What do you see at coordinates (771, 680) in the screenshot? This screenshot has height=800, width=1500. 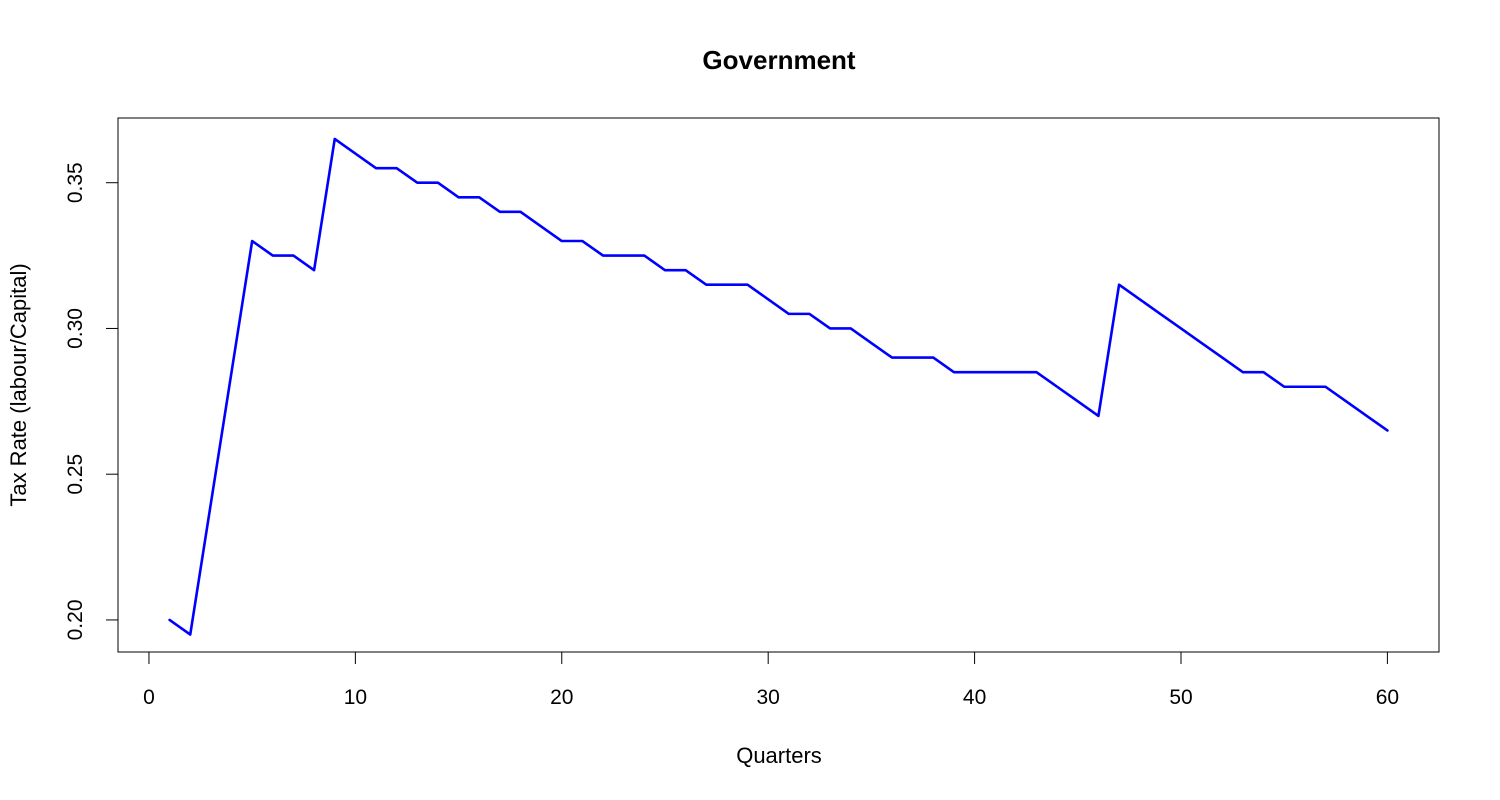 I see `x-axis: 0 10 20 30 40 50 60` at bounding box center [771, 680].